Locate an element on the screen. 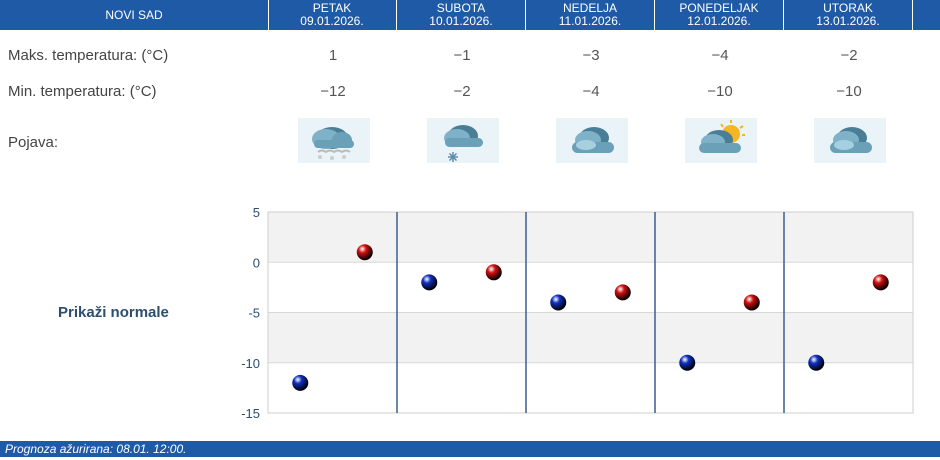 The image size is (940, 460). day-header-3: NEDELJA 11.01.2026. is located at coordinates (590, 15).